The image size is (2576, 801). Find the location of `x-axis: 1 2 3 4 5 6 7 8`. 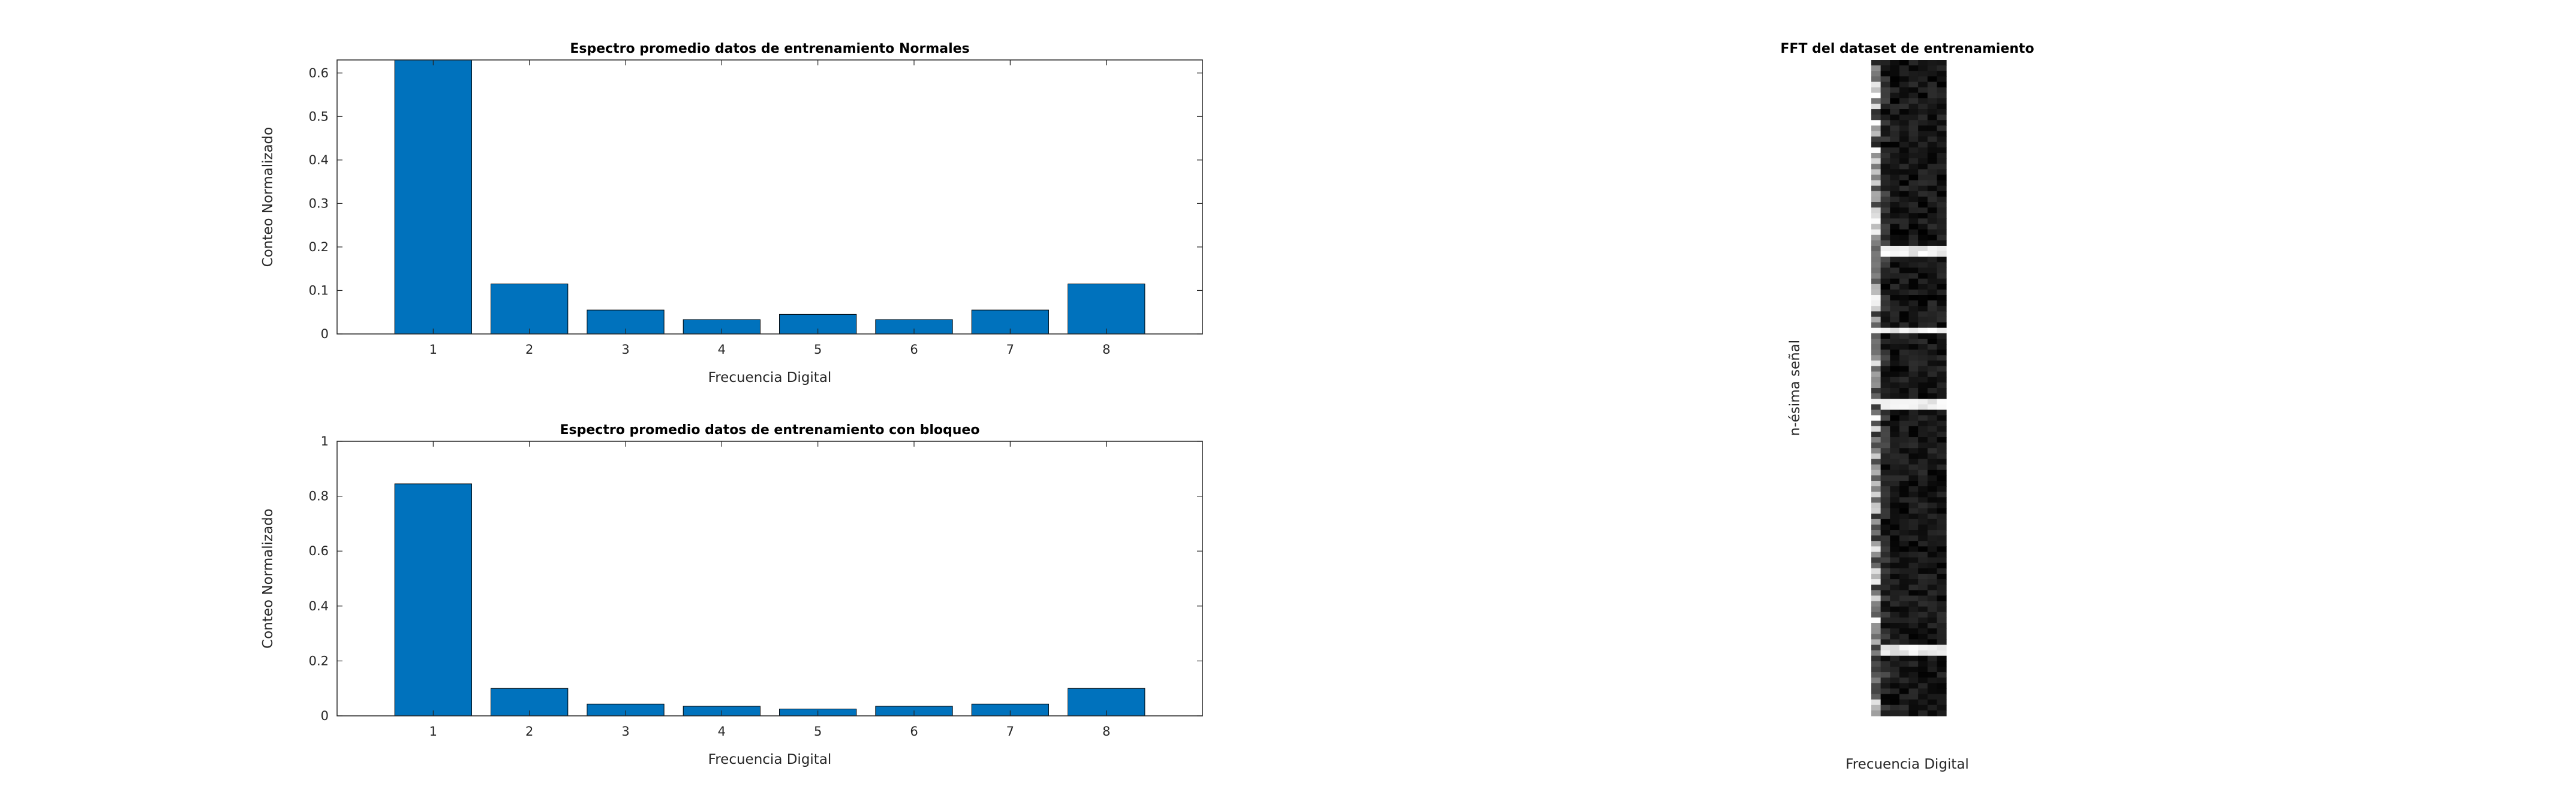

x-axis: 1 2 3 4 5 6 7 8 is located at coordinates (770, 209).